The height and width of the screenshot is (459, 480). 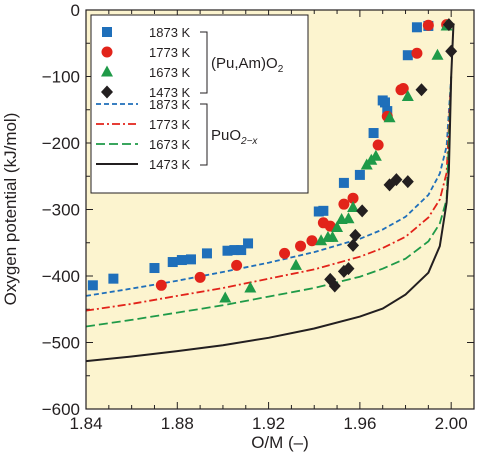 What do you see at coordinates (451, 423) in the screenshot?
I see `x-tick-label: 2.00` at bounding box center [451, 423].